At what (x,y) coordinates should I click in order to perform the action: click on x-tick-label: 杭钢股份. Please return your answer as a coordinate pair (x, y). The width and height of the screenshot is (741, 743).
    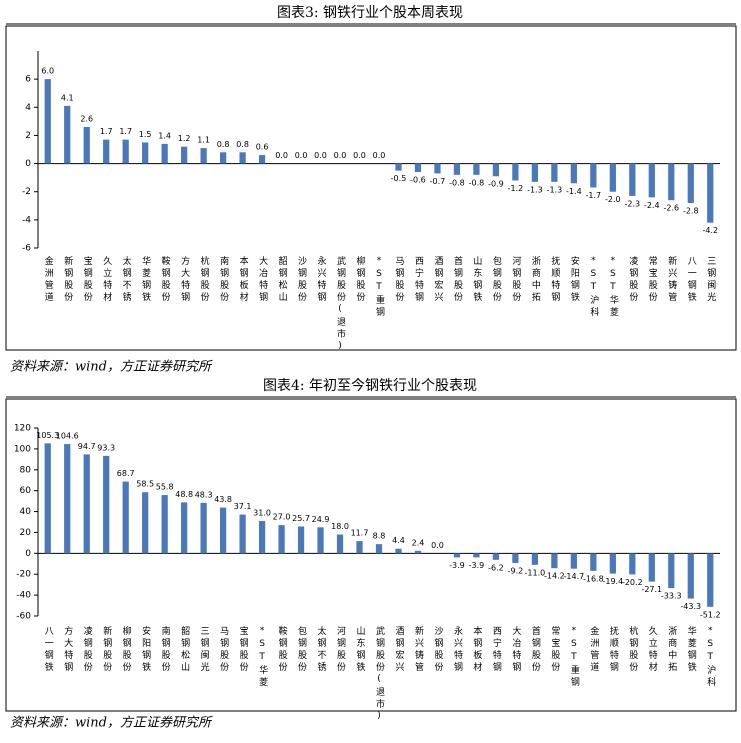
    Looking at the image, I should click on (632, 649).